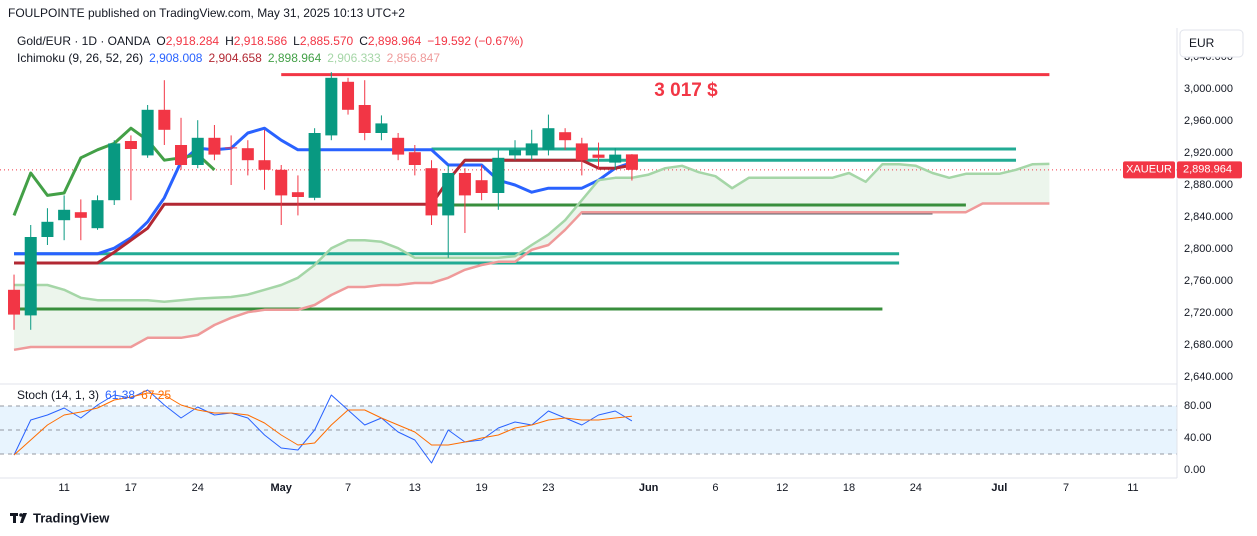  What do you see at coordinates (21, 515) in the screenshot?
I see `logo-dot` at bounding box center [21, 515].